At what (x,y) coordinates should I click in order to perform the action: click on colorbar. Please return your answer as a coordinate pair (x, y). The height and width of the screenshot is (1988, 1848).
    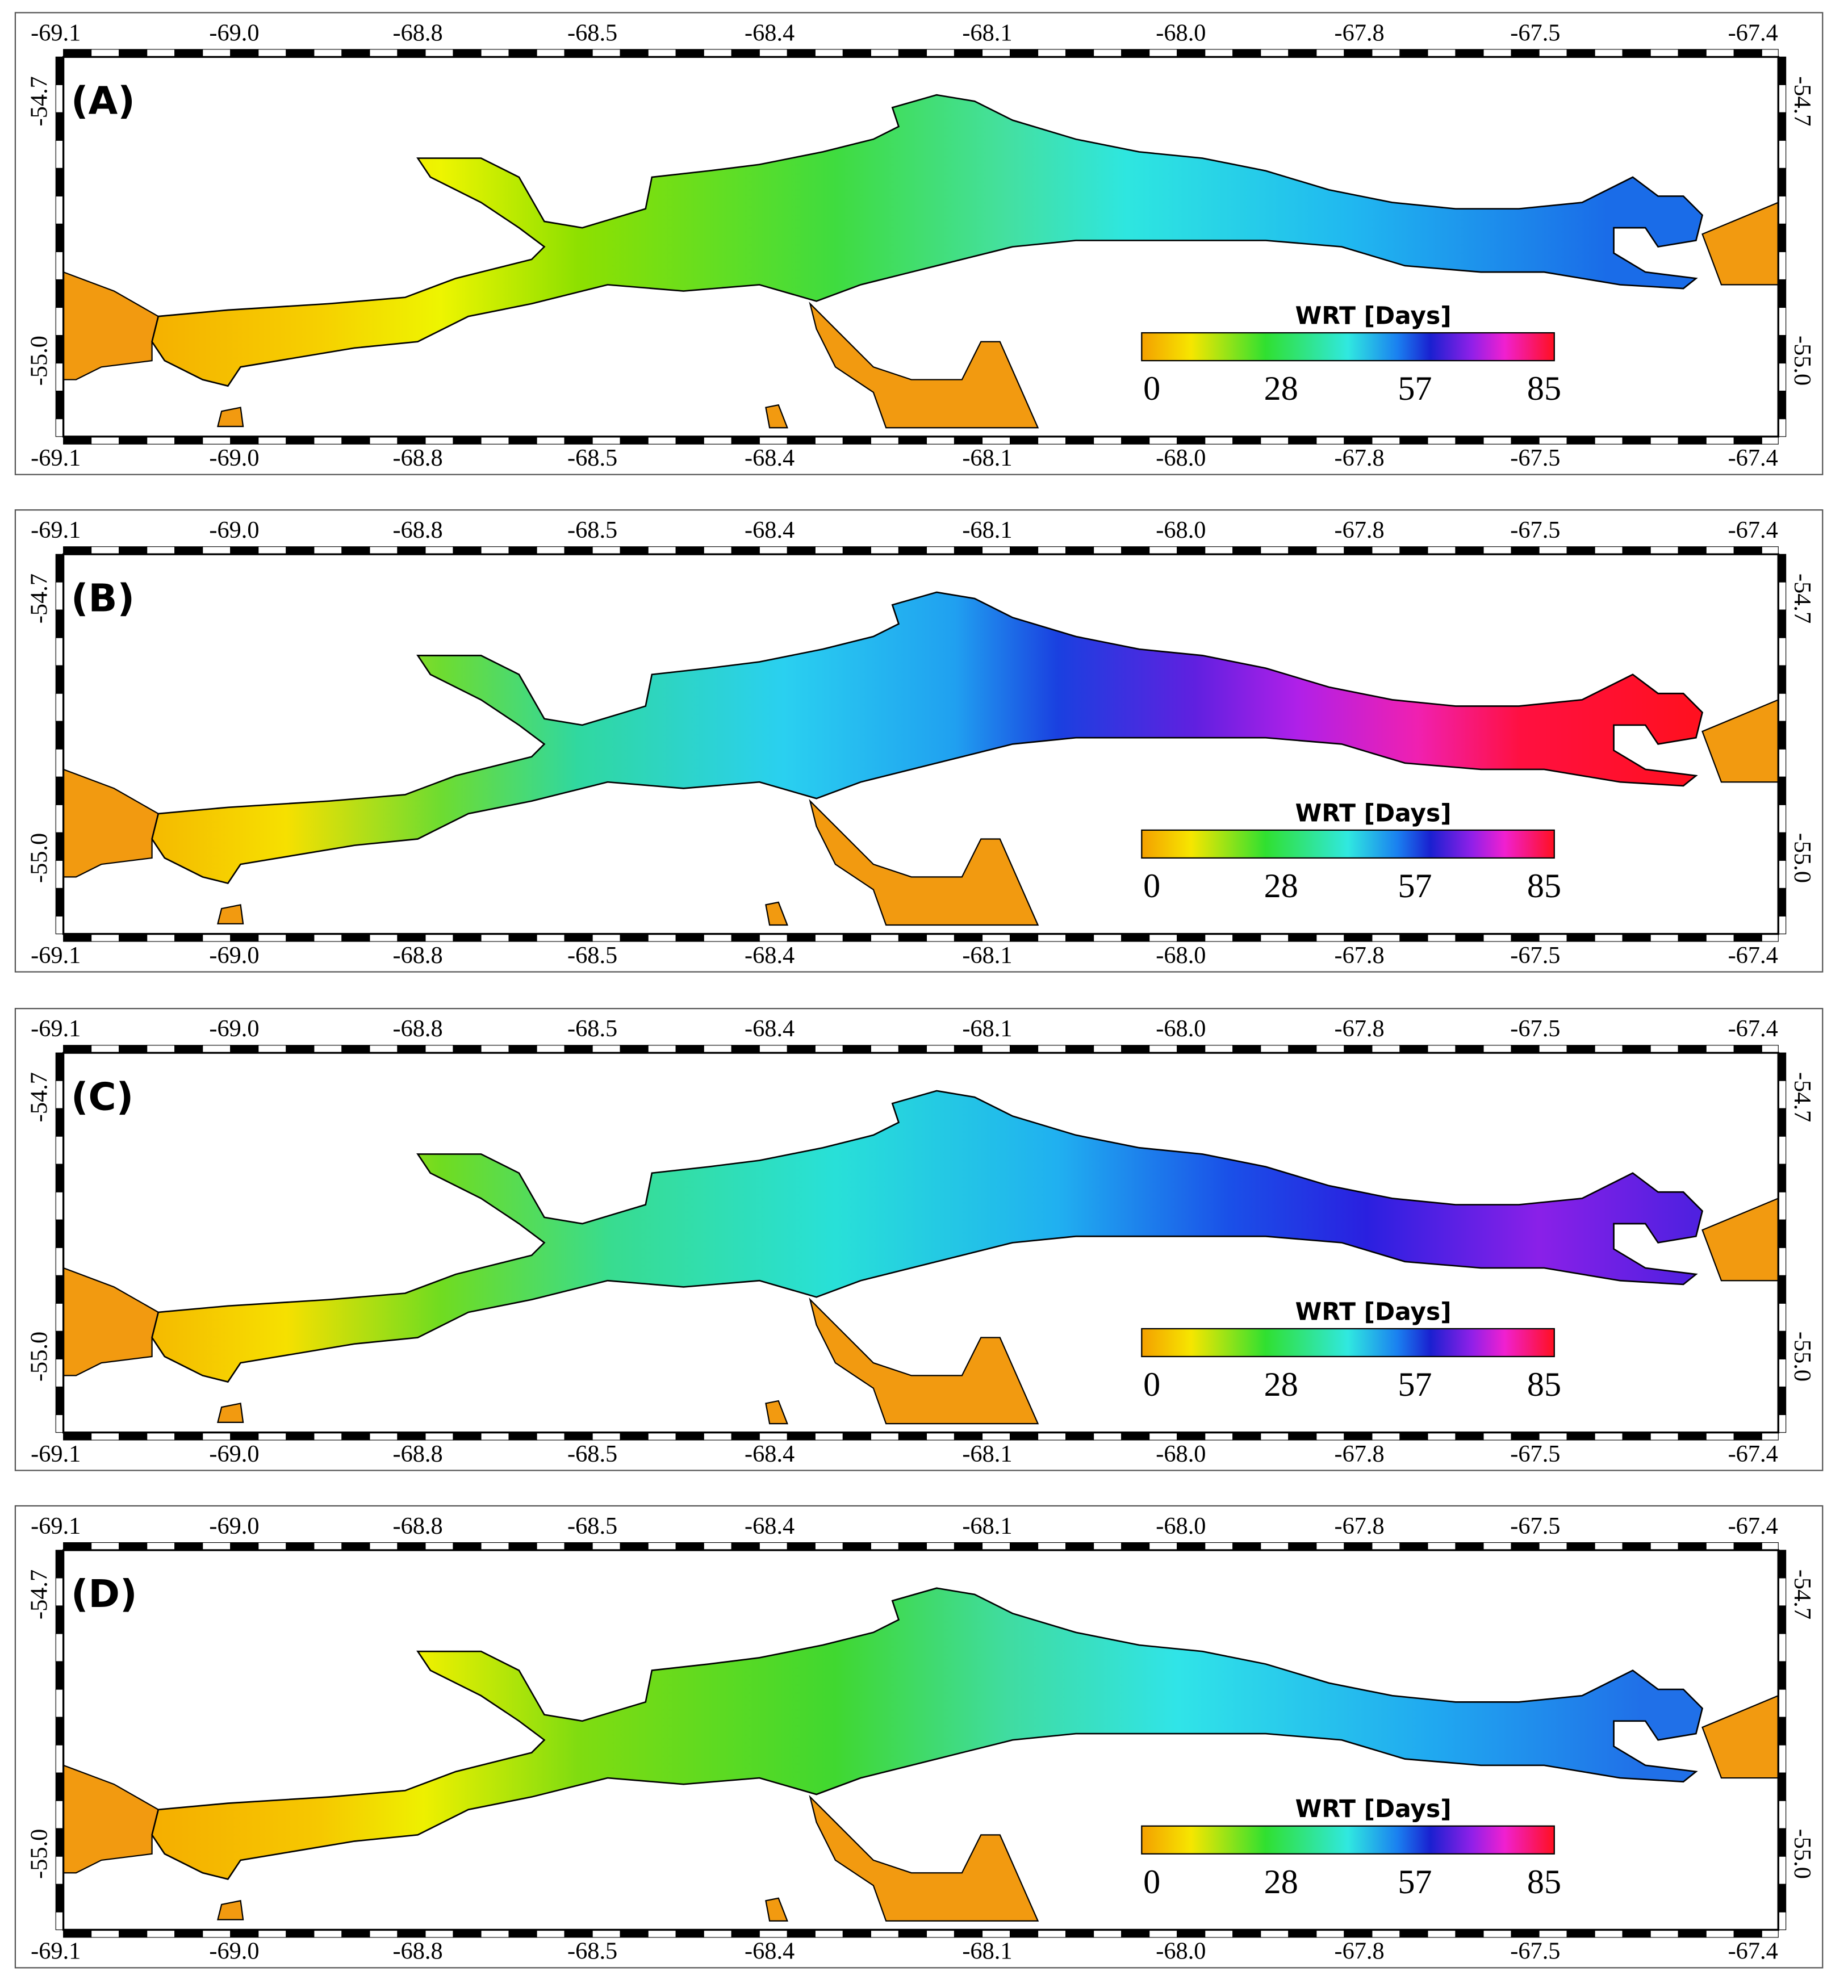
    Looking at the image, I should click on (1348, 1840).